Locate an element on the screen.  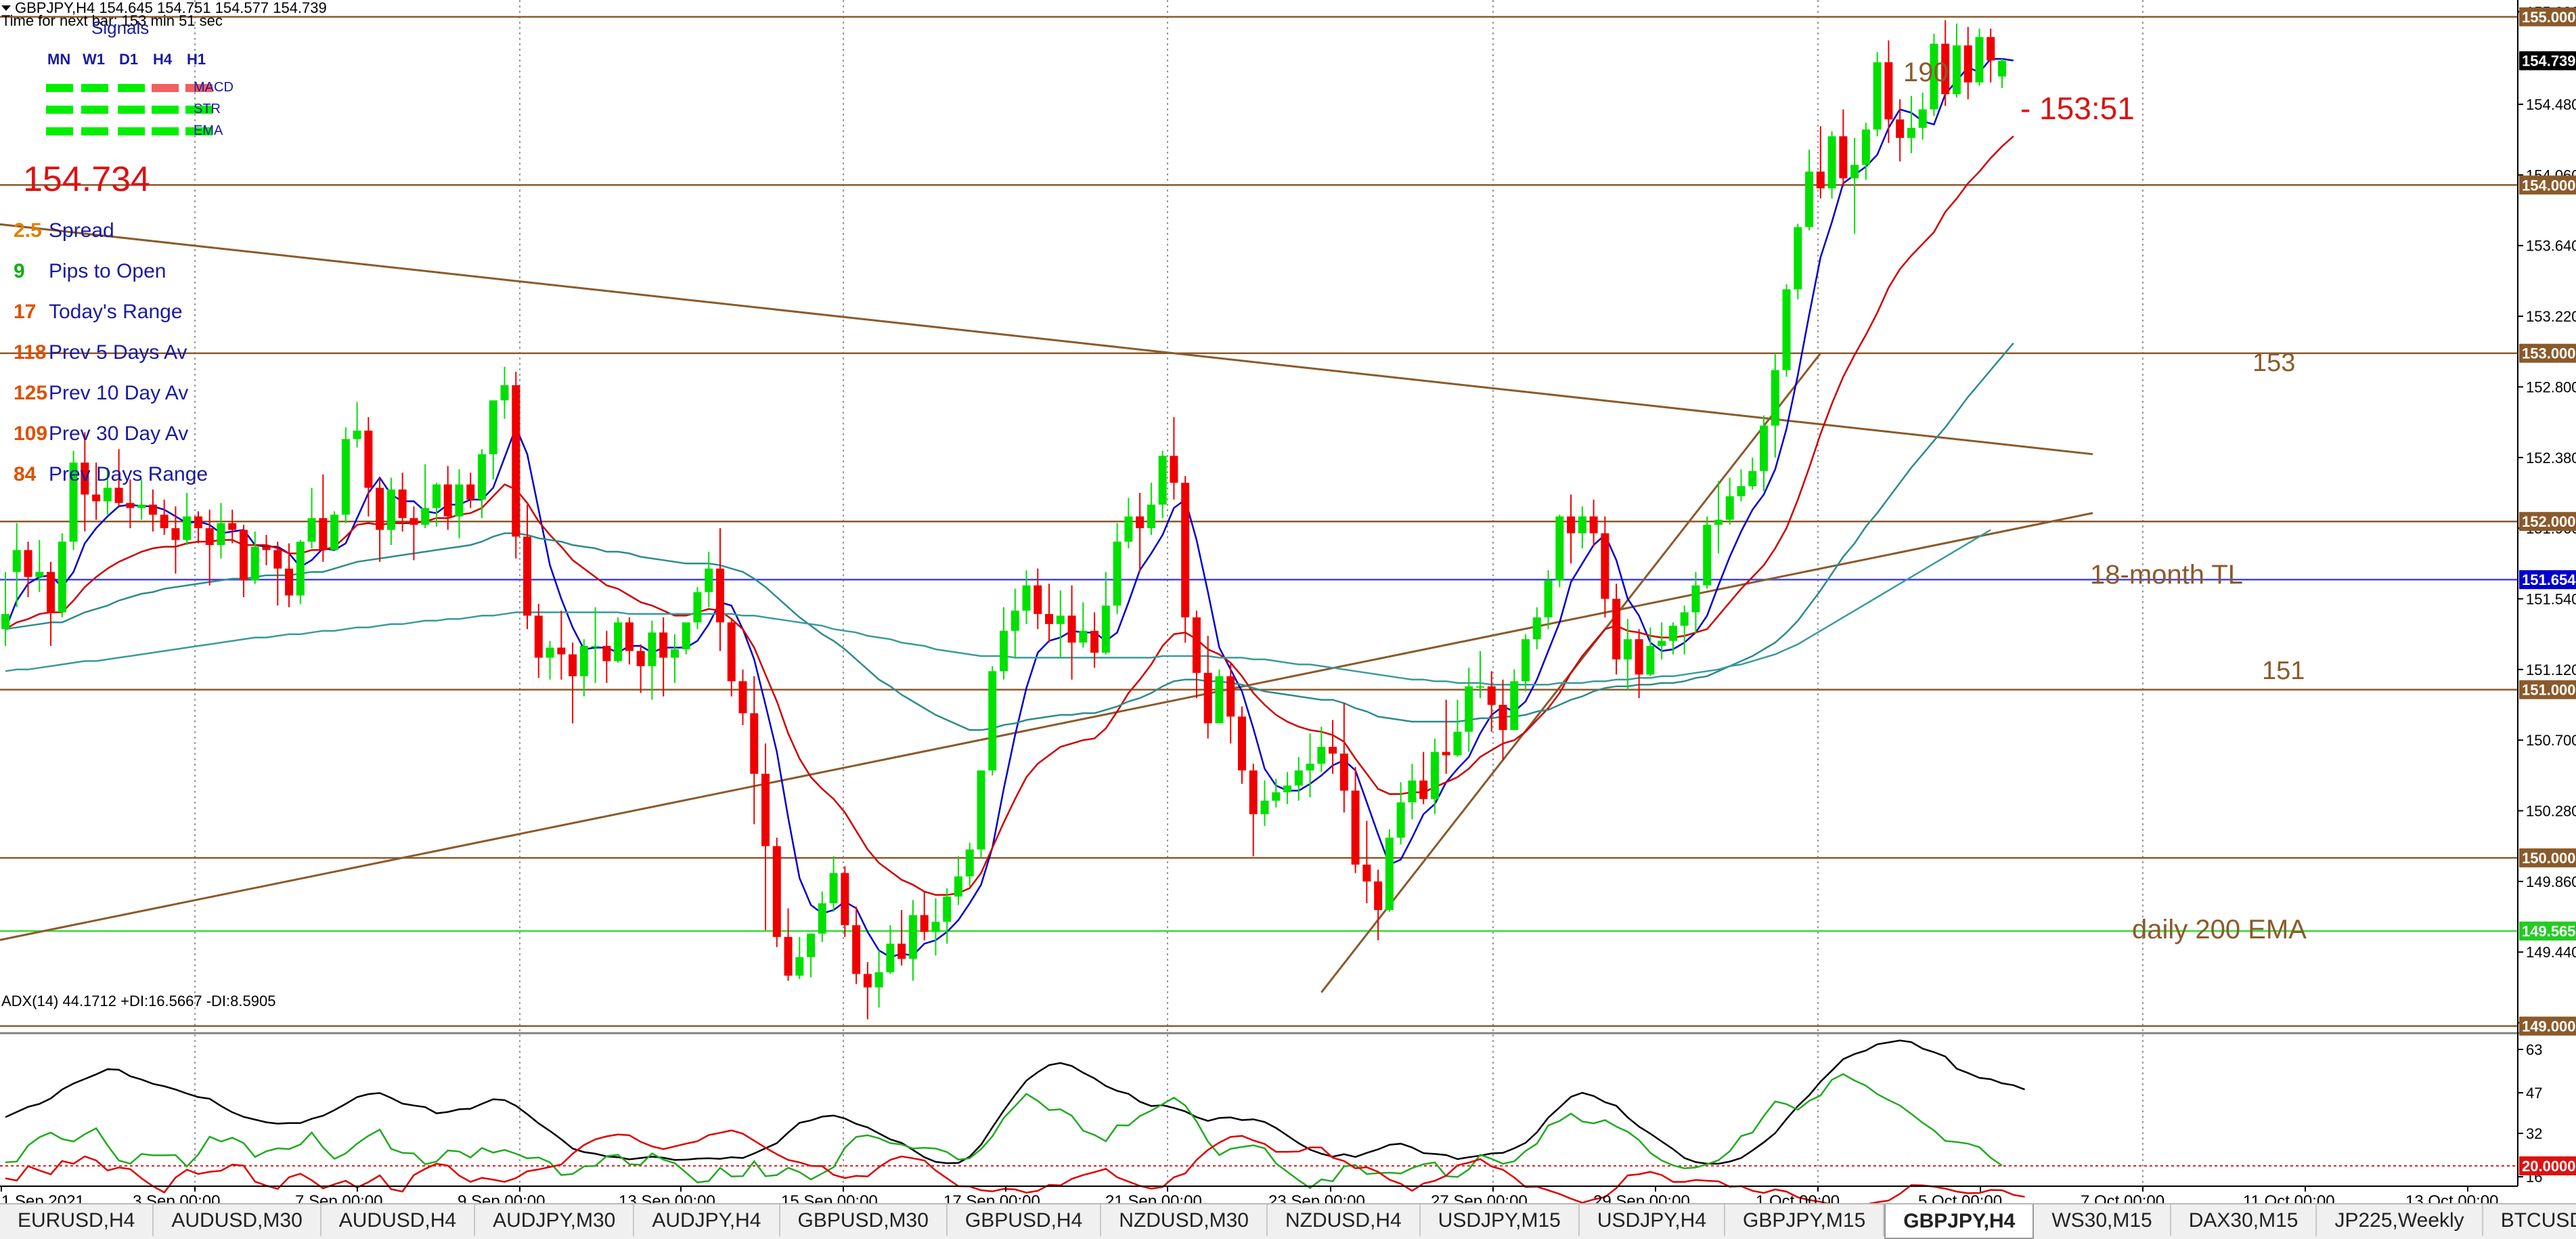
chart-tab-gbpjpy-h4: GBPJPY,H4 is located at coordinates (1959, 1222).